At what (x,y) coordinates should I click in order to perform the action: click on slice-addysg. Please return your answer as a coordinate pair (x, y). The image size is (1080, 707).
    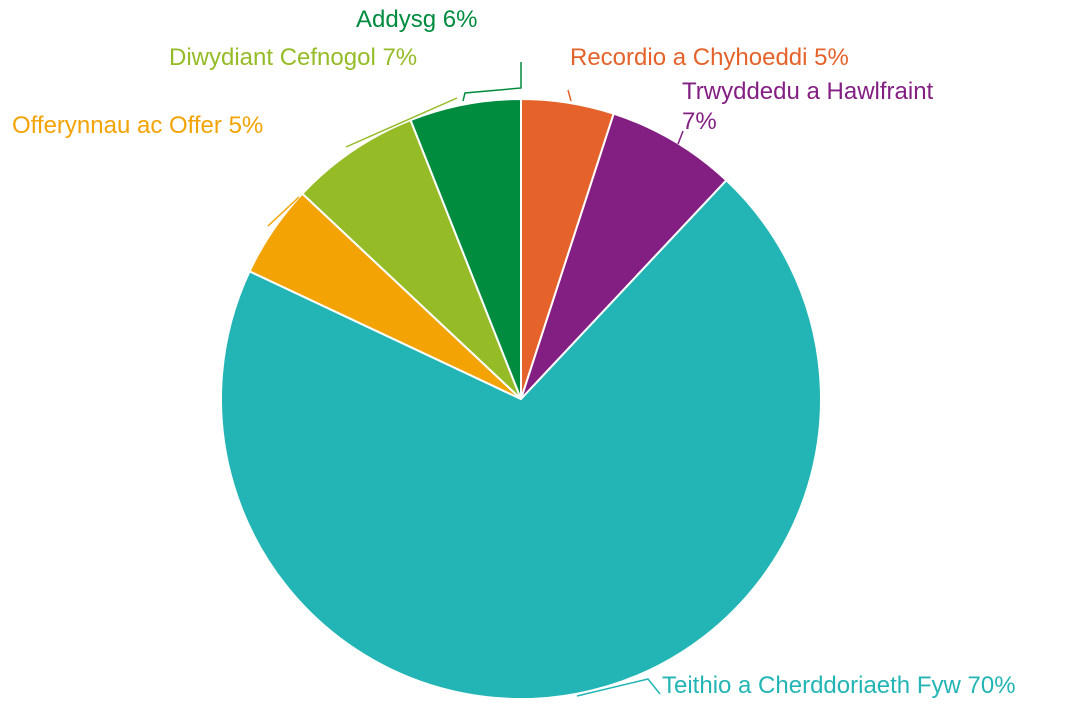
    Looking at the image, I should click on (465, 249).